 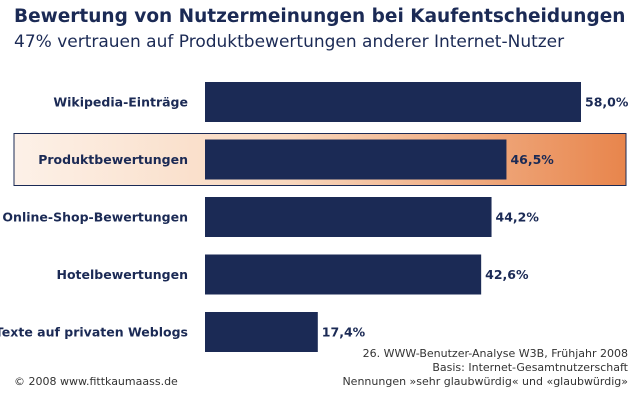 I want to click on category-label: Texte auf privaten Weblogs, so click(x=94, y=332).